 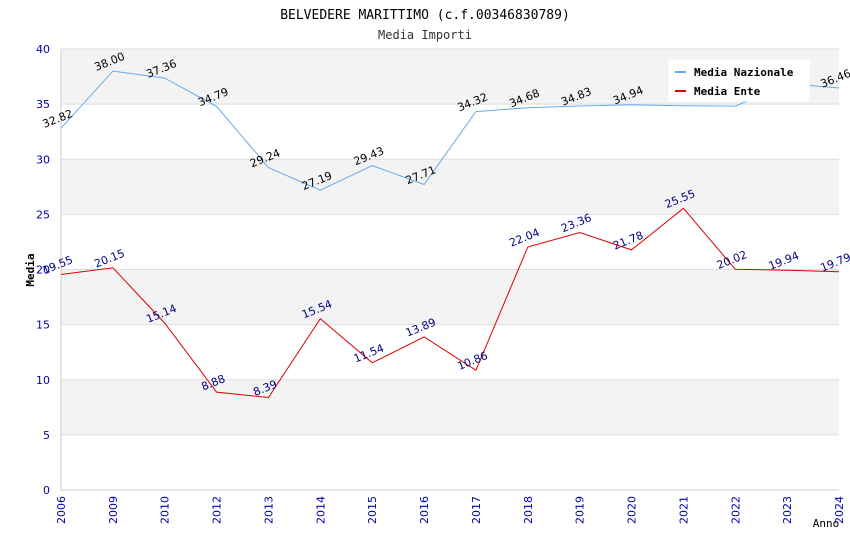 What do you see at coordinates (43, 159) in the screenshot?
I see `y-tick-label: 30` at bounding box center [43, 159].